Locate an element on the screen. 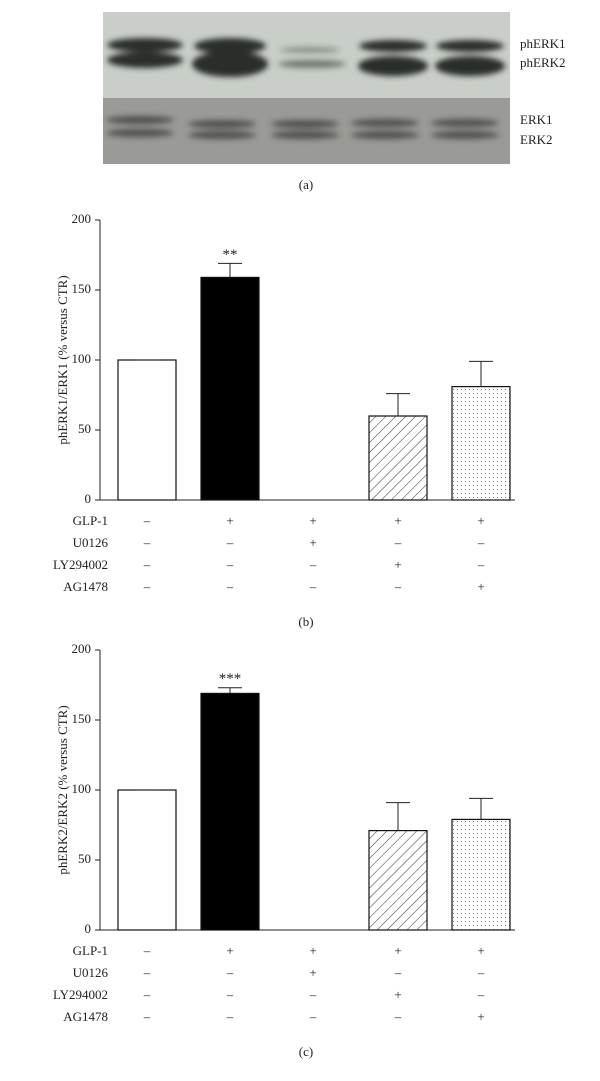 This screenshot has height=1081, width=600. significance: *** is located at coordinates (230, 679).